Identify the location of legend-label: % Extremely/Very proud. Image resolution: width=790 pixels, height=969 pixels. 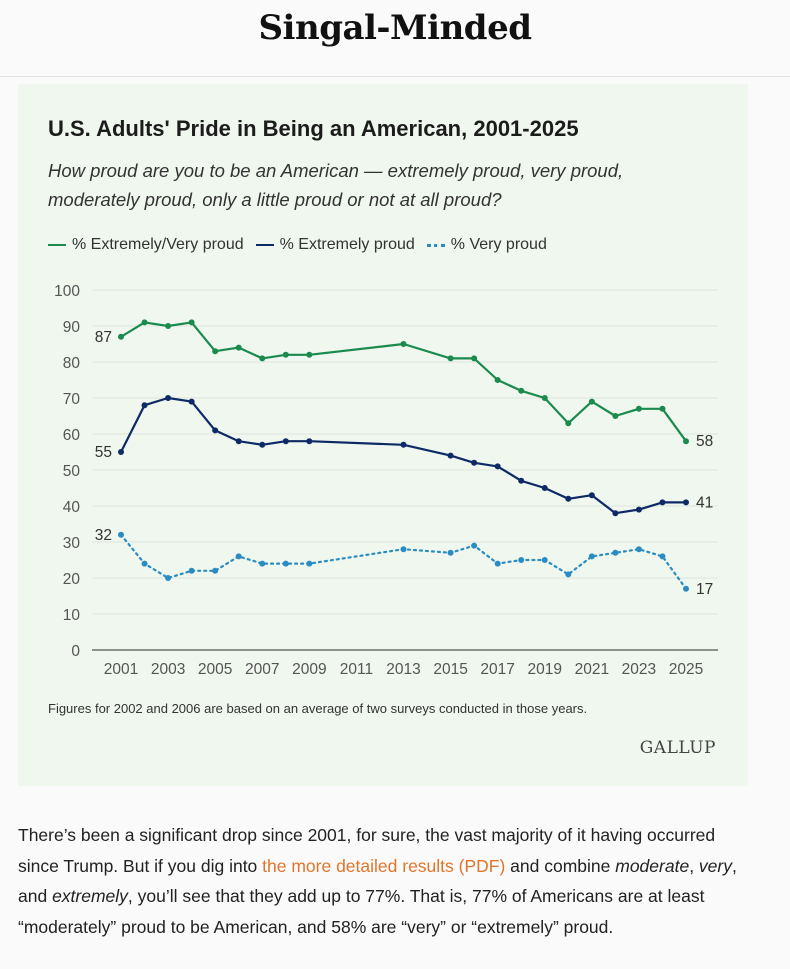
(158, 244).